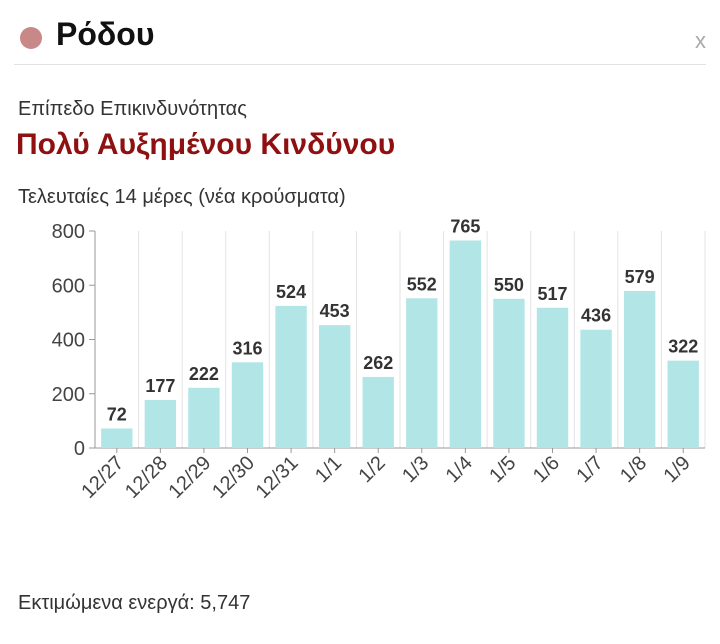 This screenshot has height=644, width=720. I want to click on x-tick-label: 1/8, so click(633, 469).